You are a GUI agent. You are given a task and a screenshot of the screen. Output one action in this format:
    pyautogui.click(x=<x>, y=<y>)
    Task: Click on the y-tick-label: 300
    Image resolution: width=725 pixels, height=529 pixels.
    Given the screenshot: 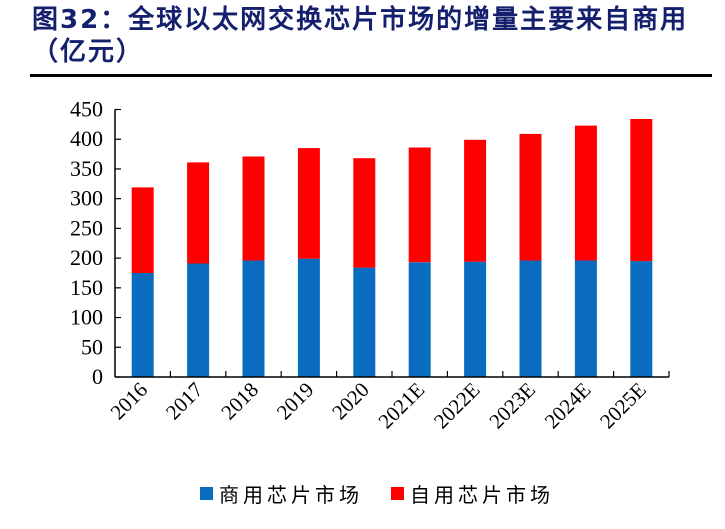 What is the action you would take?
    pyautogui.click(x=86, y=198)
    